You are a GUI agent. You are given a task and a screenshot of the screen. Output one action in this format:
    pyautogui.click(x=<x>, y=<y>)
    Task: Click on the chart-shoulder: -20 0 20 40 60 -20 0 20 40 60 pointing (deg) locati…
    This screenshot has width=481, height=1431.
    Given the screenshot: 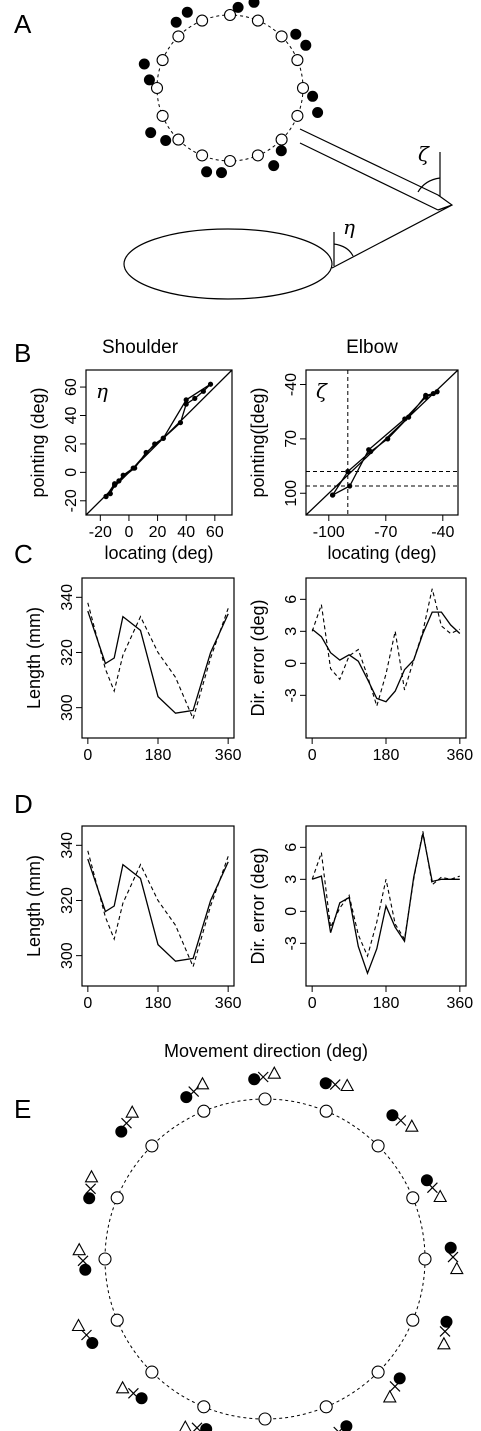 What is the action you would take?
    pyautogui.click(x=130, y=466)
    